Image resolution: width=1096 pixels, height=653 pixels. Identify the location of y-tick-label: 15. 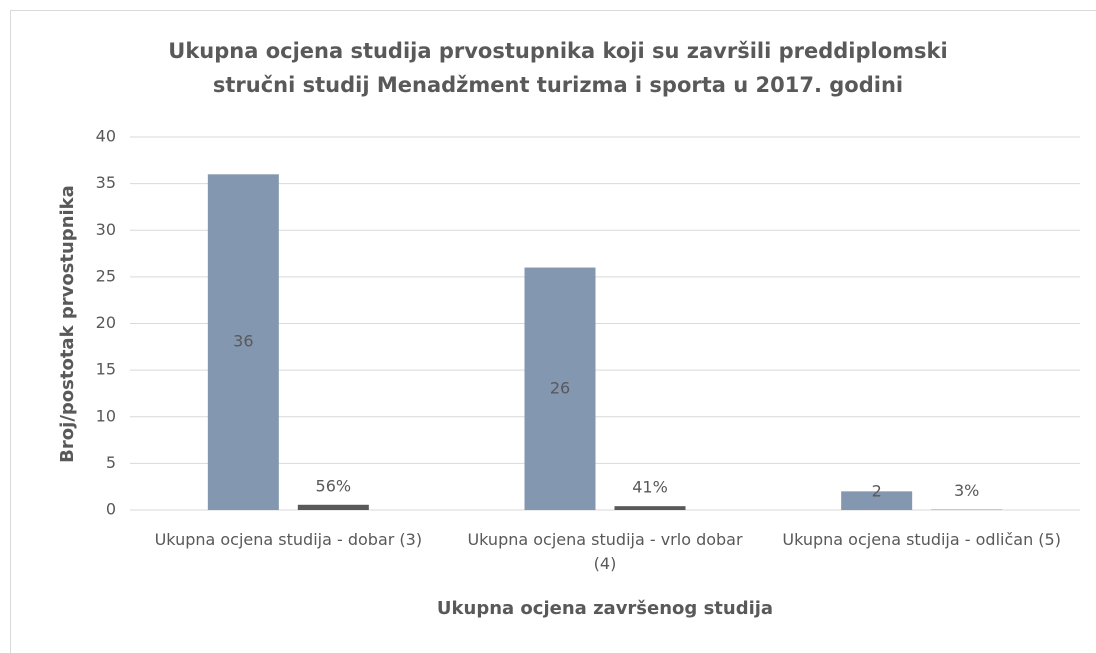
(106, 369).